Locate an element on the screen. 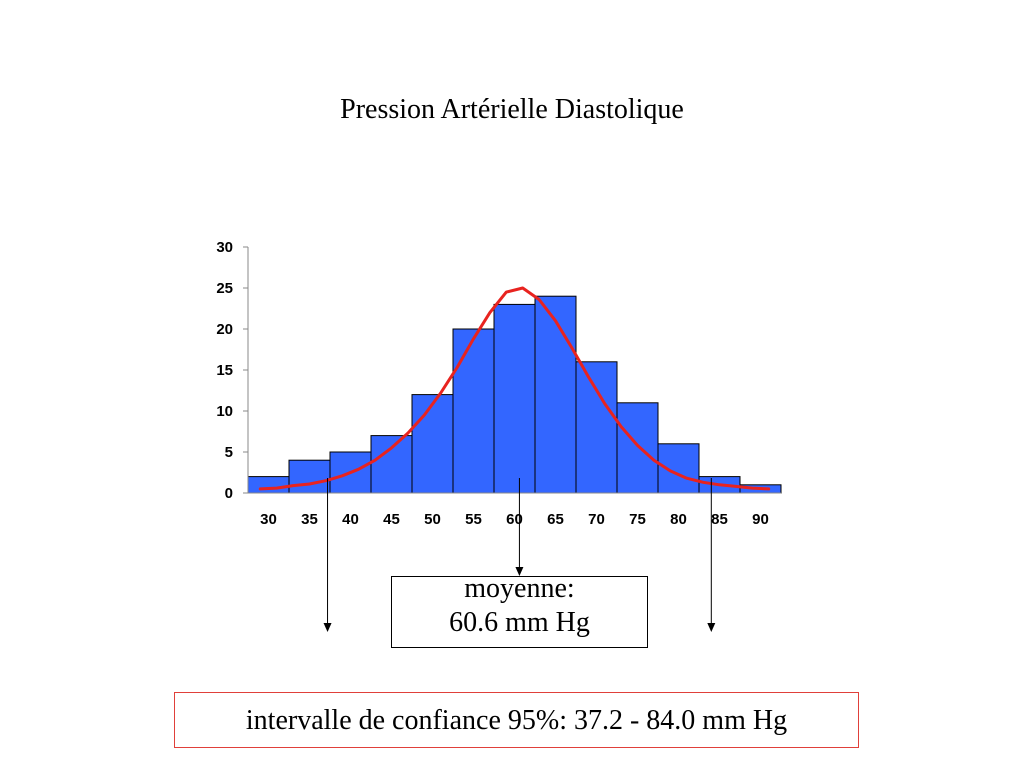 The width and height of the screenshot is (1024, 768). mean-box: moyenne: 60.6 mm Hg is located at coordinates (519, 610).